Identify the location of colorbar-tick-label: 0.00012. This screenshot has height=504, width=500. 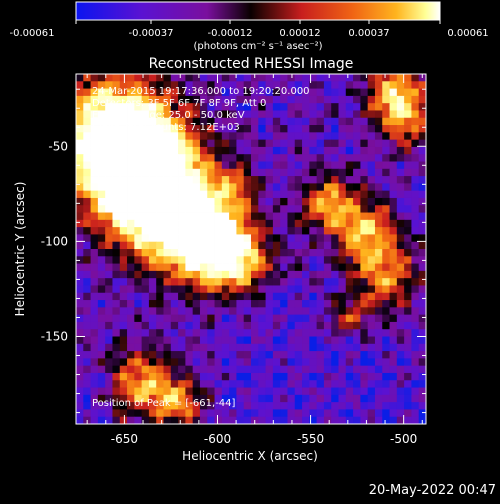
(299, 33).